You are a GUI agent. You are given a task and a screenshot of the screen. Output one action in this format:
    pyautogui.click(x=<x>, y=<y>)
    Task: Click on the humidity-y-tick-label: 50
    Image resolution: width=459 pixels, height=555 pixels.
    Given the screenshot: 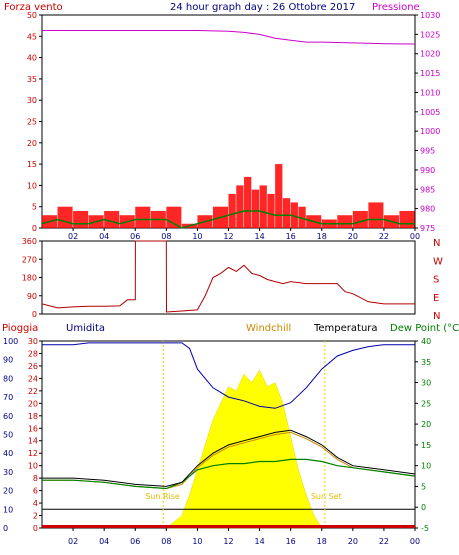 What is the action you would take?
    pyautogui.click(x=8, y=435)
    